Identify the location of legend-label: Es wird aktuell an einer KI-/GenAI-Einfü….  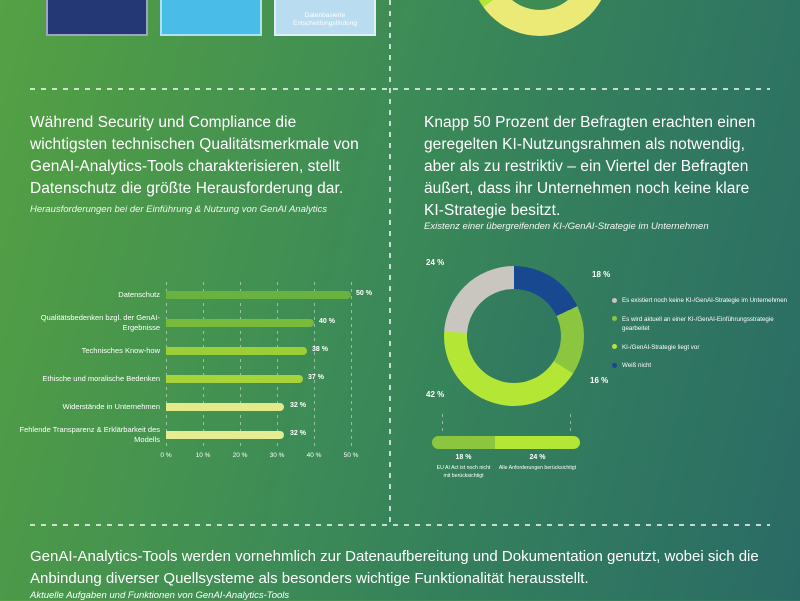
(698, 324).